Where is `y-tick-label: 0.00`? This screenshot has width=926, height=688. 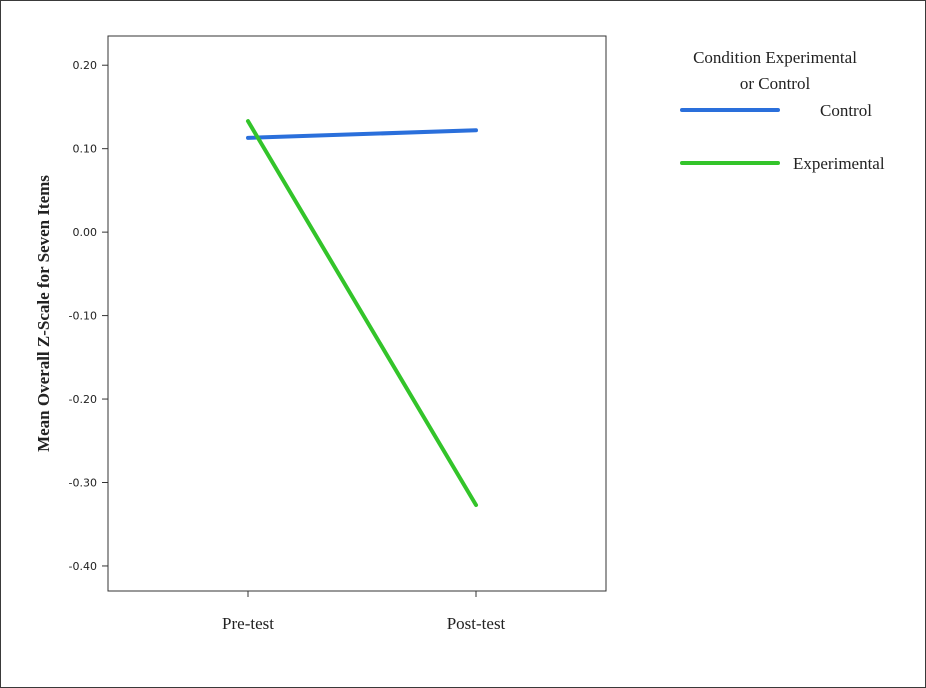
y-tick-label: 0.00 is located at coordinates (85, 232).